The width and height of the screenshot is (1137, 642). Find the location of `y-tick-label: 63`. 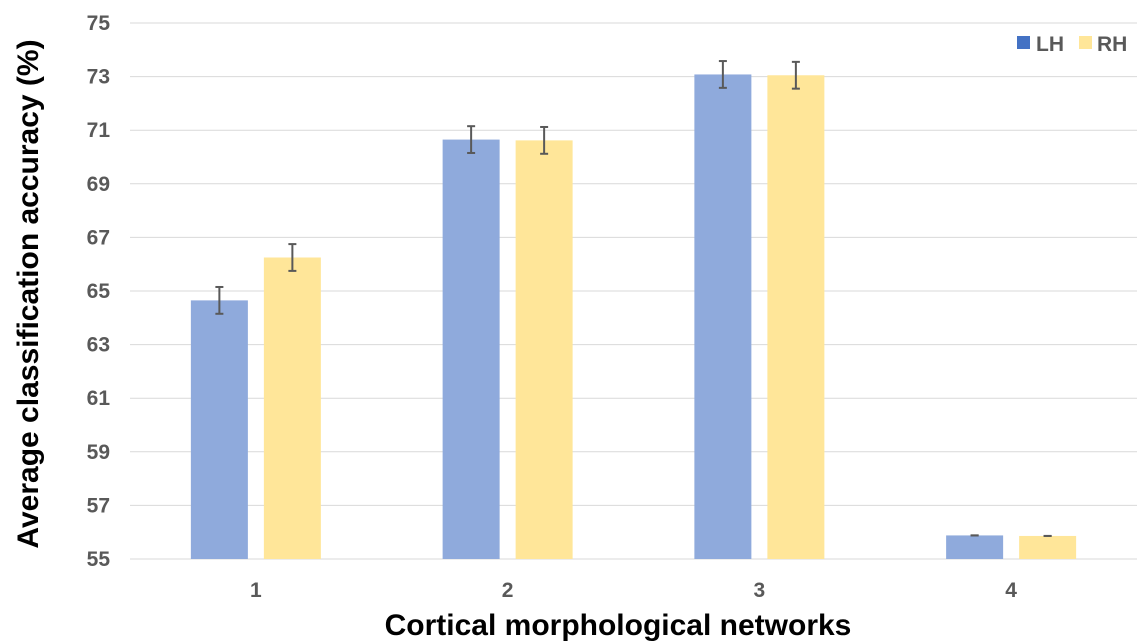

y-tick-label: 63 is located at coordinates (98, 345).